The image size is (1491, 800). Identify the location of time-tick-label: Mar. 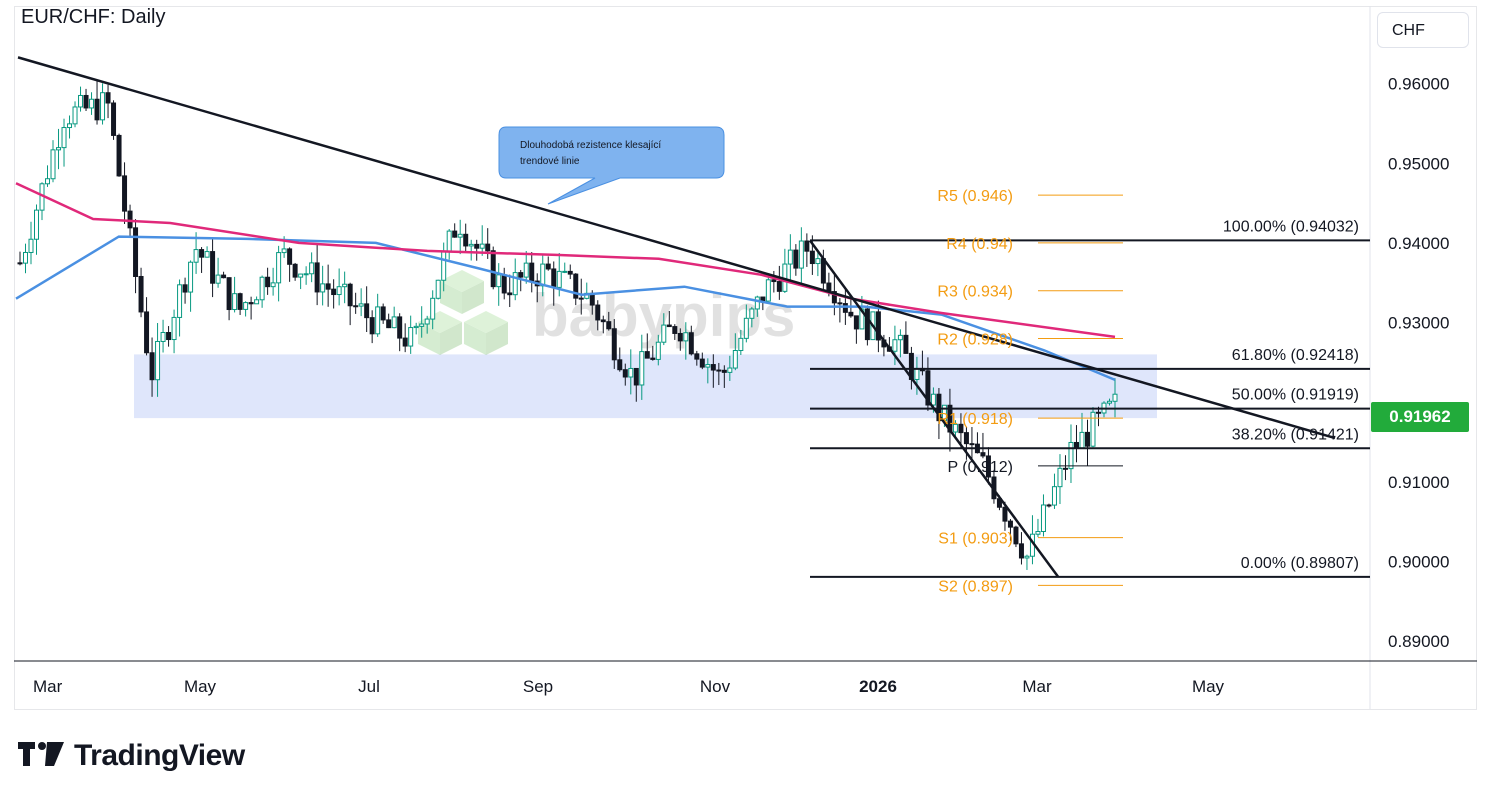
(1037, 686).